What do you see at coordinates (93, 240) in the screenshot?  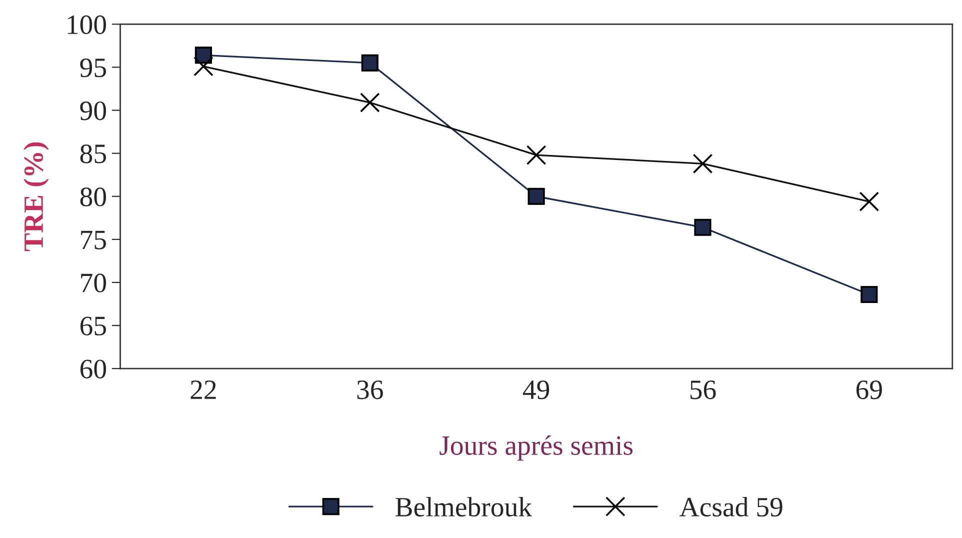 I see `y-tick-label: 75` at bounding box center [93, 240].